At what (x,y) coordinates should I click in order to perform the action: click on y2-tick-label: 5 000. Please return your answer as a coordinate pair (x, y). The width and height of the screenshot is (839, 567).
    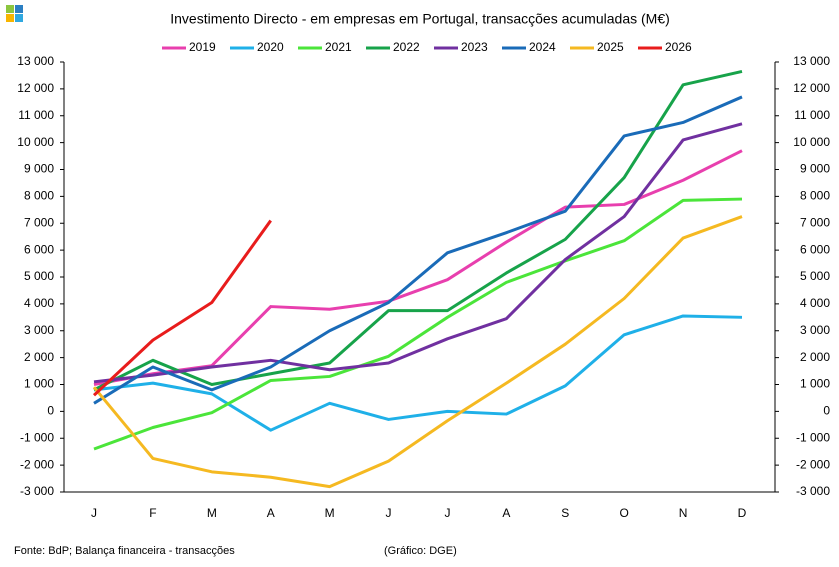
    Looking at the image, I should click on (815, 276).